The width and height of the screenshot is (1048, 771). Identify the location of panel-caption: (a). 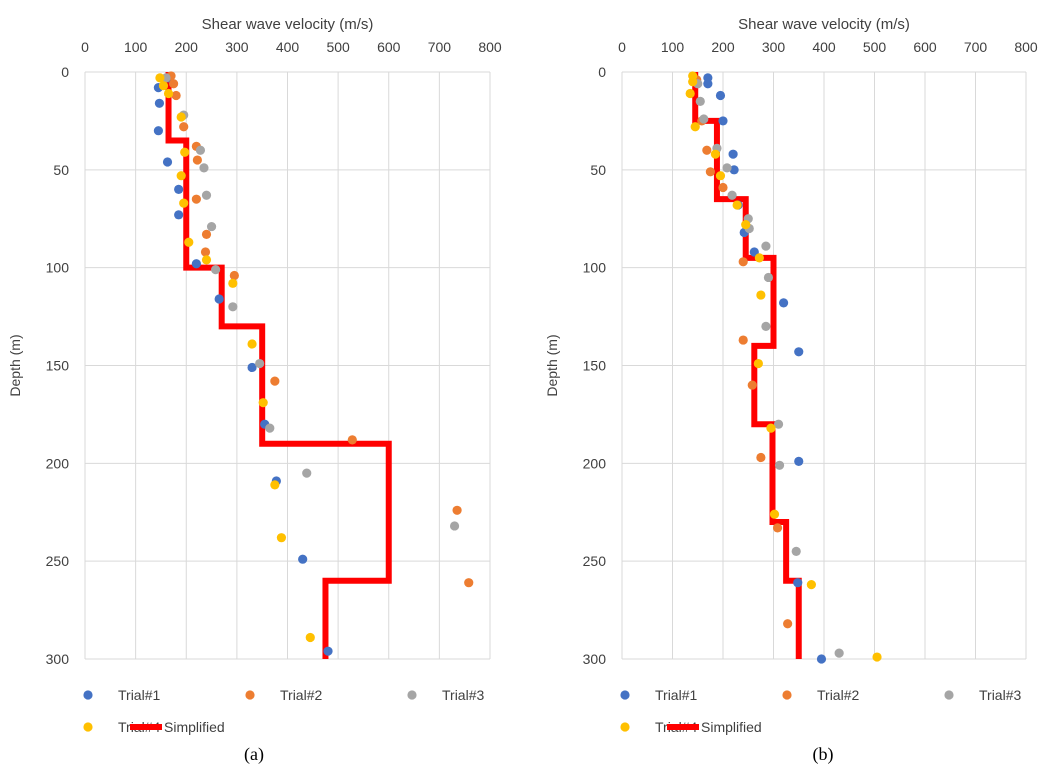
(254, 754).